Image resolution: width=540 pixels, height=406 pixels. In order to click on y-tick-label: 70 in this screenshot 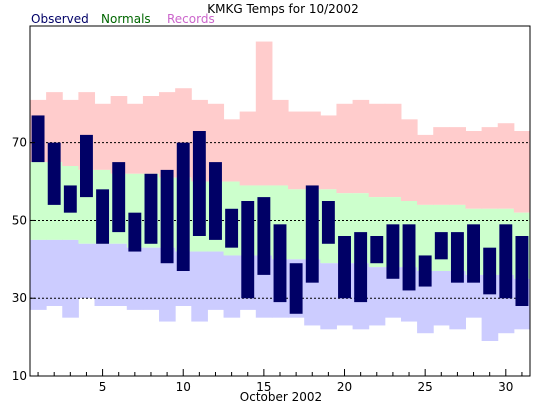, I will do `click(19, 143)`.